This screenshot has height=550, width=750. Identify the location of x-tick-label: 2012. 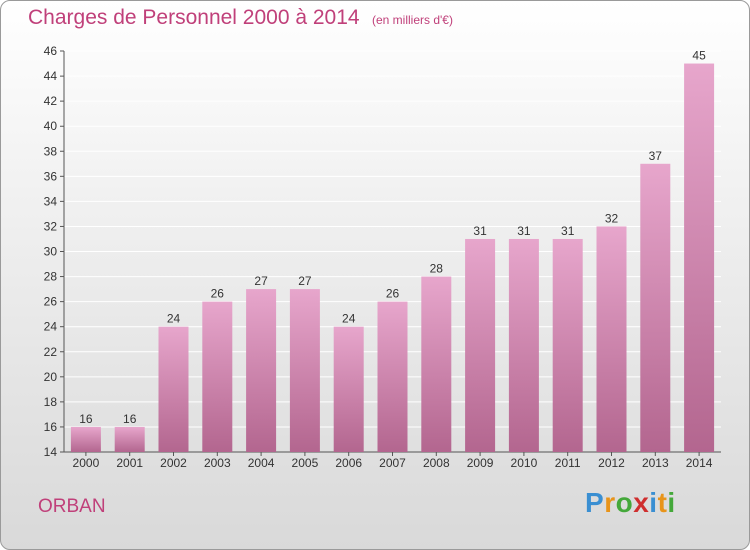
(611, 463).